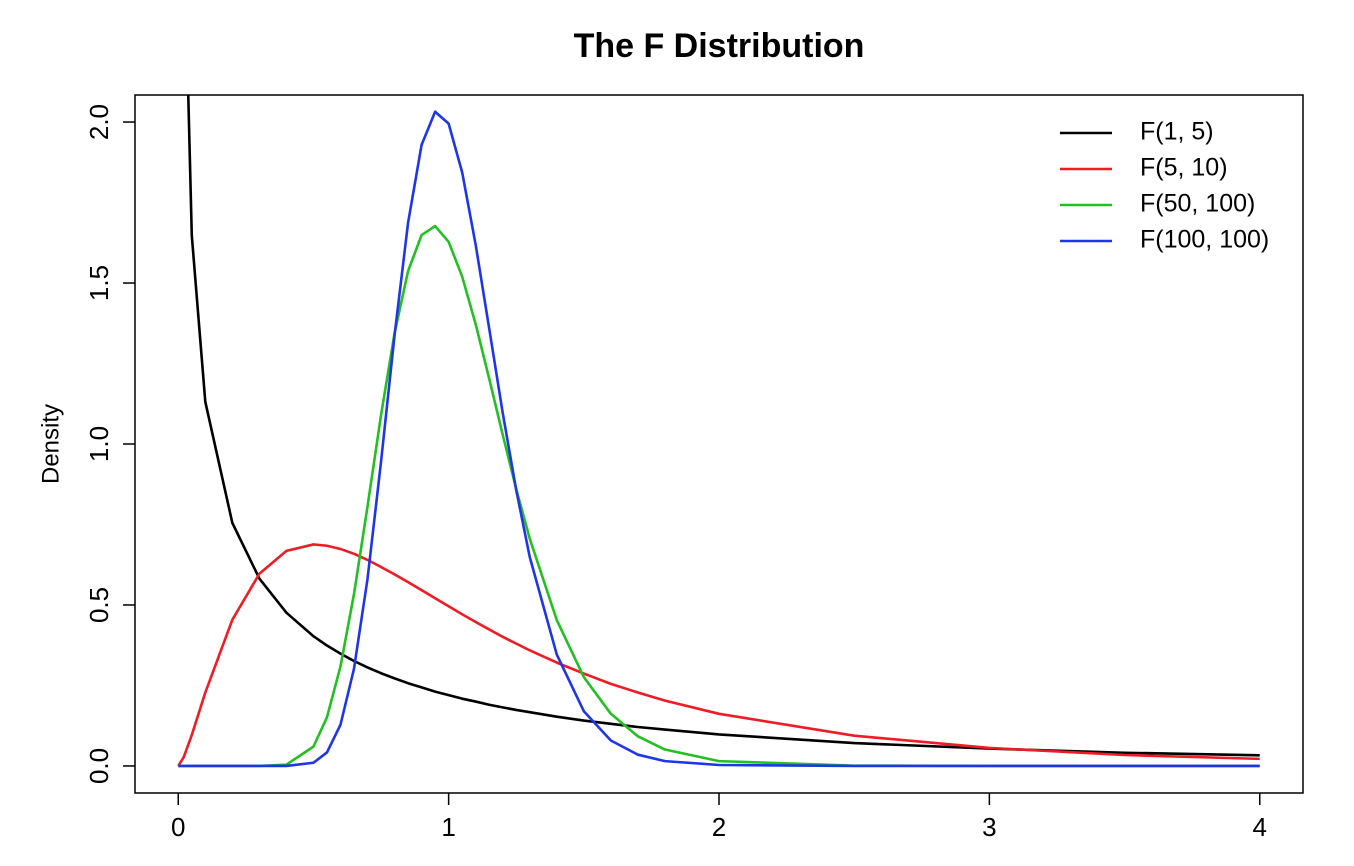 This screenshot has height=866, width=1354. I want to click on legend-label: F(1, 5), so click(1177, 132).